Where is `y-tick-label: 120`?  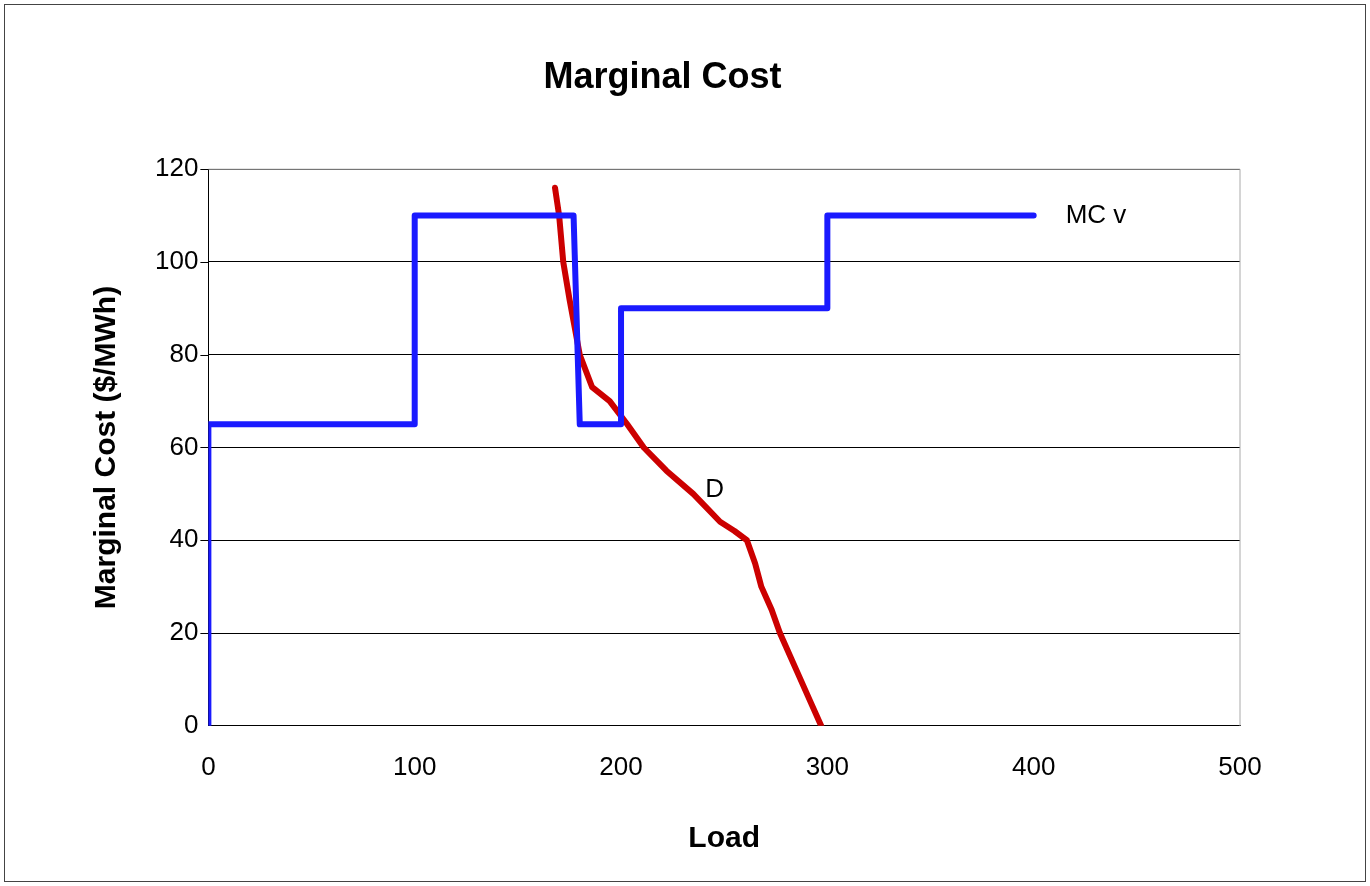
y-tick-label: 120 is located at coordinates (176, 167).